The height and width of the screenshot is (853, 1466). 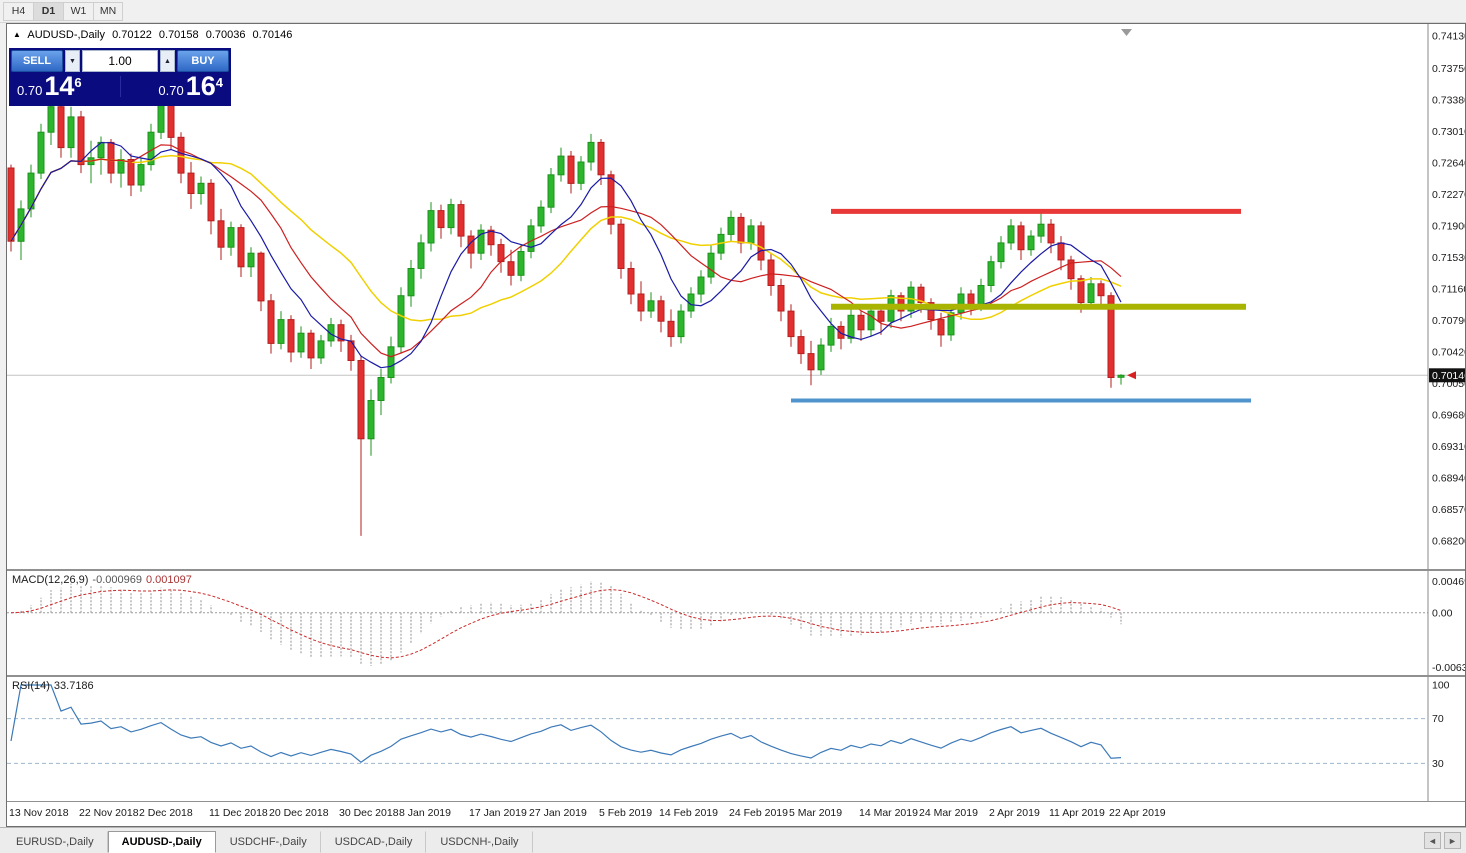 What do you see at coordinates (948, 813) in the screenshot?
I see `date-label: 24 Mar 2019` at bounding box center [948, 813].